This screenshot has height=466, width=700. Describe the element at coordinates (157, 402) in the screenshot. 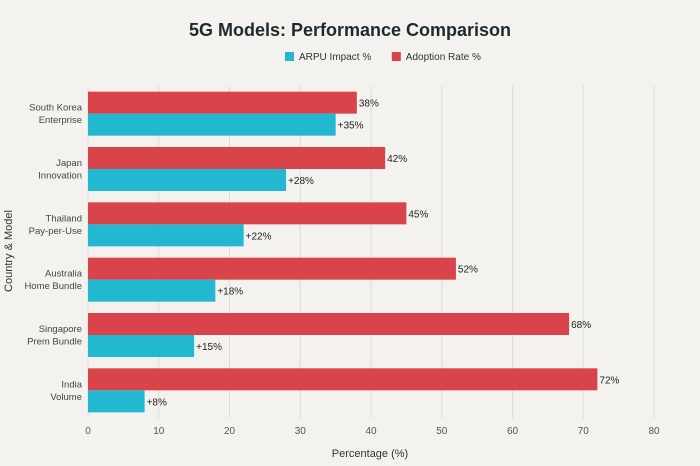

I see `data-label: +8%` at that location.